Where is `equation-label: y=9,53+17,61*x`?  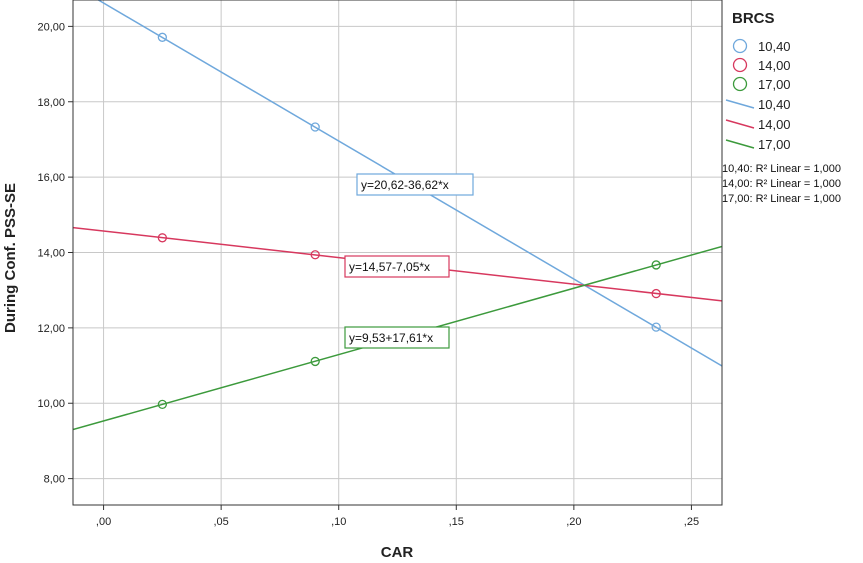 equation-label: y=9,53+17,61*x is located at coordinates (391, 338).